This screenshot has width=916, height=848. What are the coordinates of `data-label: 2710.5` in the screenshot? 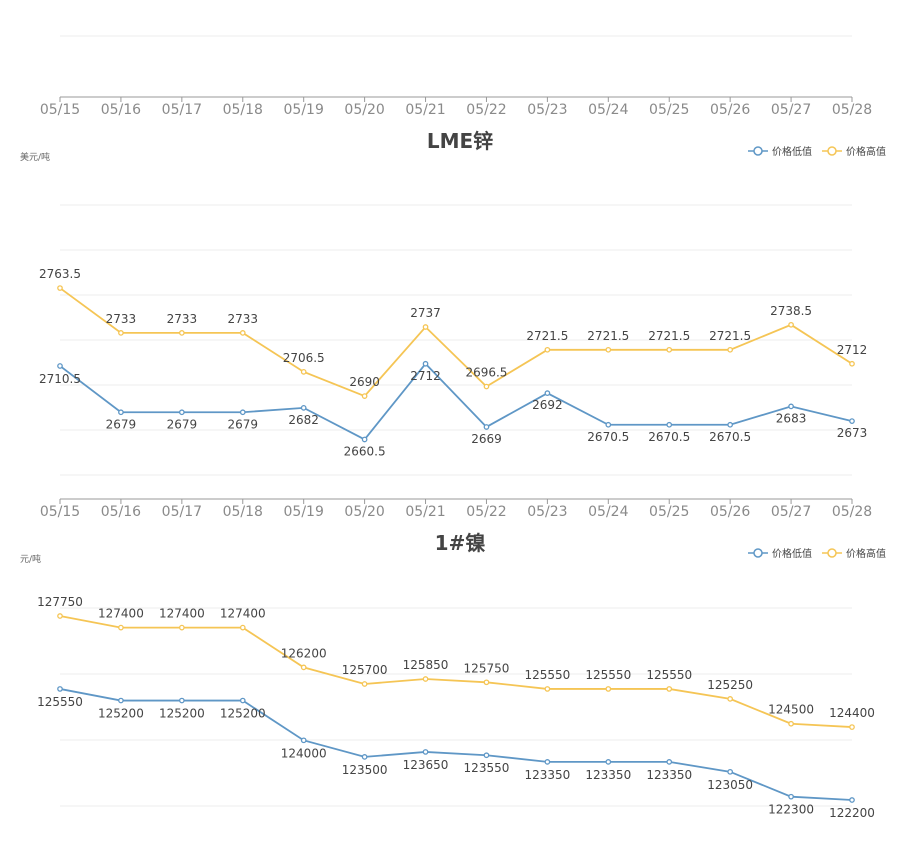 It's located at (60, 379).